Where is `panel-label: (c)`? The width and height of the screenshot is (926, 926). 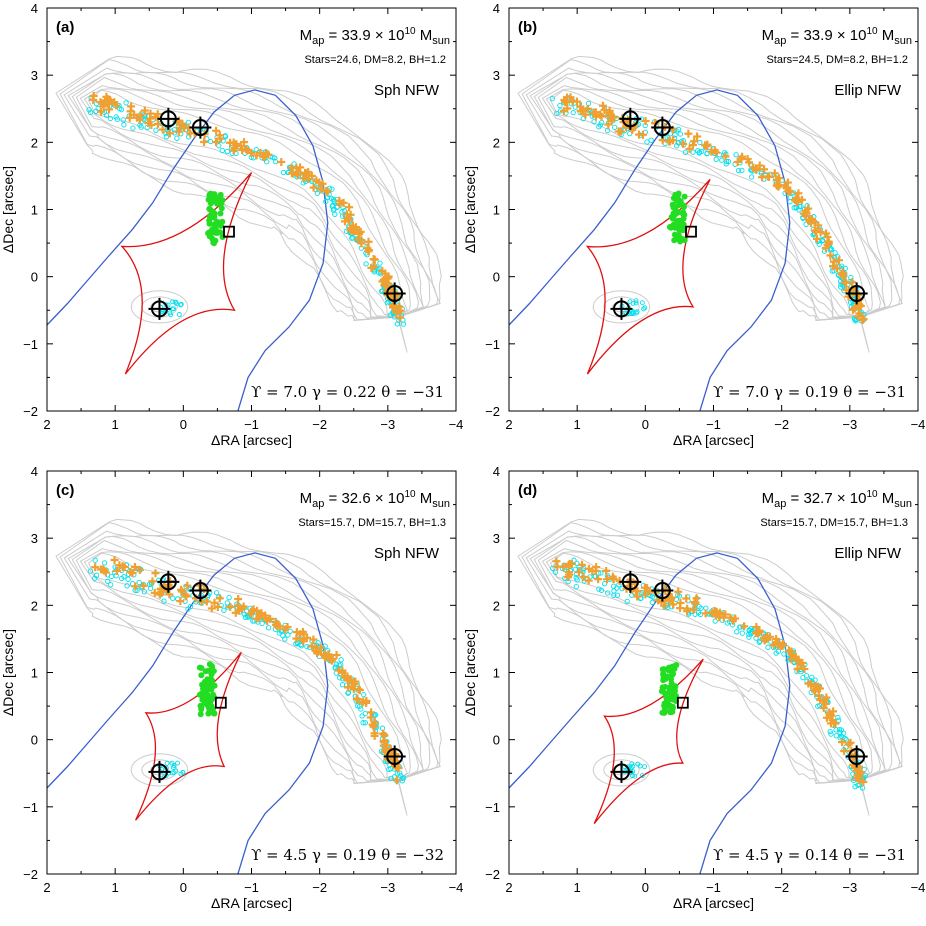
panel-label: (c) is located at coordinates (65, 490).